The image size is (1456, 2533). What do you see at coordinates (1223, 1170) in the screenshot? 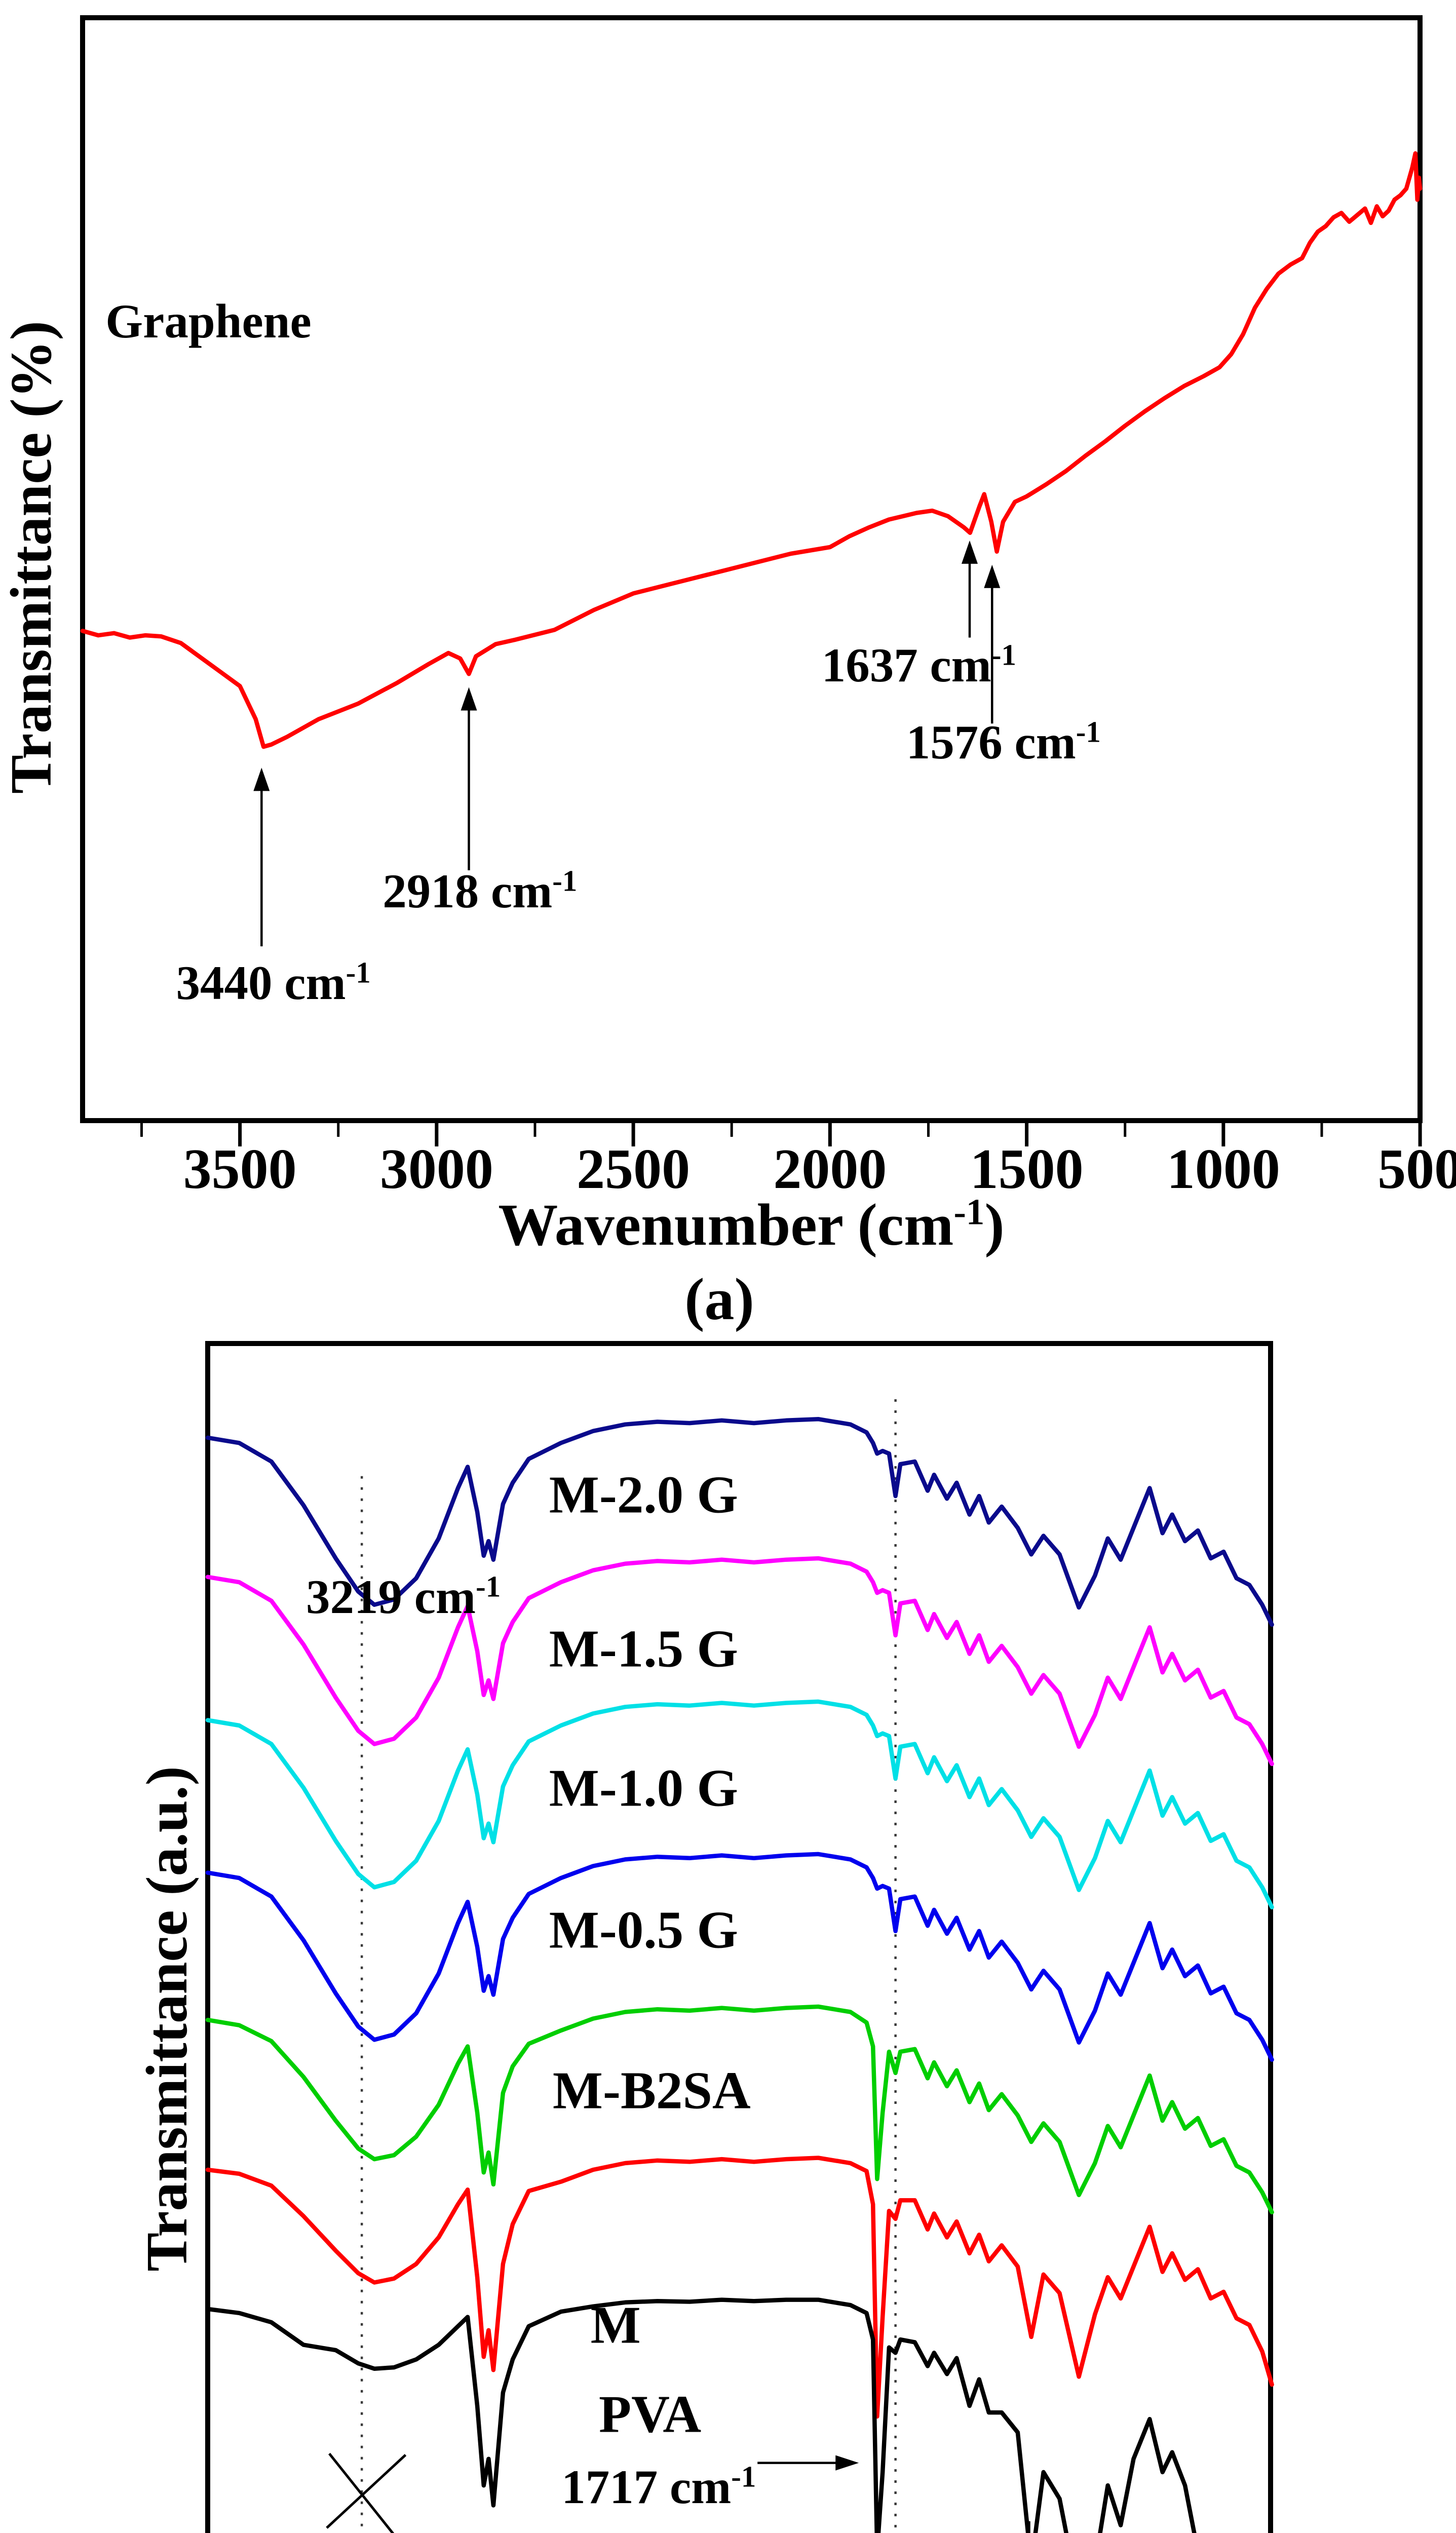
I see `x-tick-label-1000: 1000` at bounding box center [1223, 1170].